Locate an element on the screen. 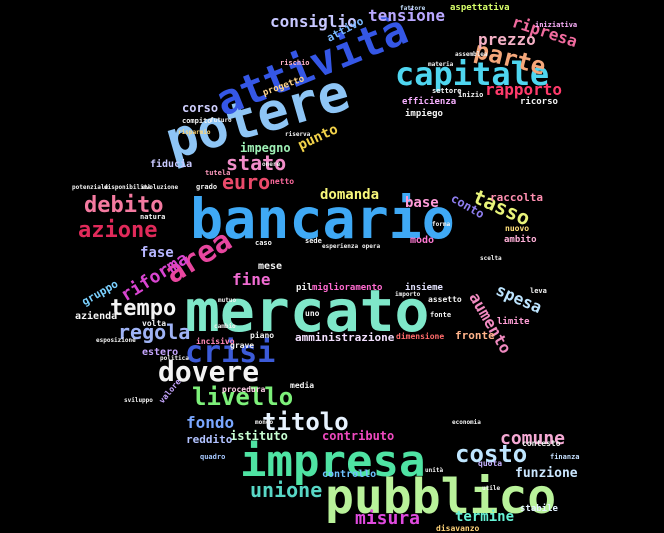 The image size is (664, 533). word-regola: regola is located at coordinates (154, 332).